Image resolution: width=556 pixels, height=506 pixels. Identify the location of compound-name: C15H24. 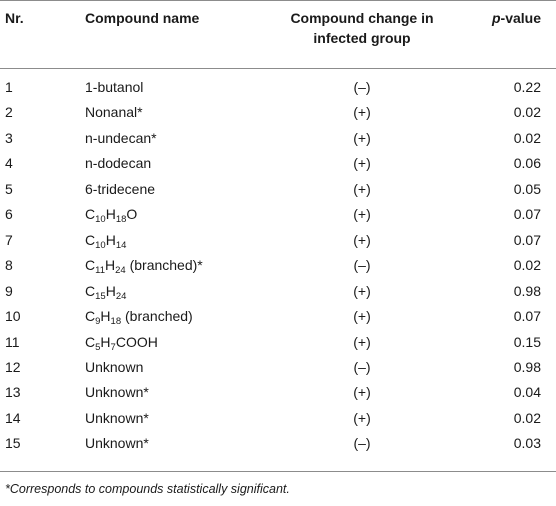
(105, 291).